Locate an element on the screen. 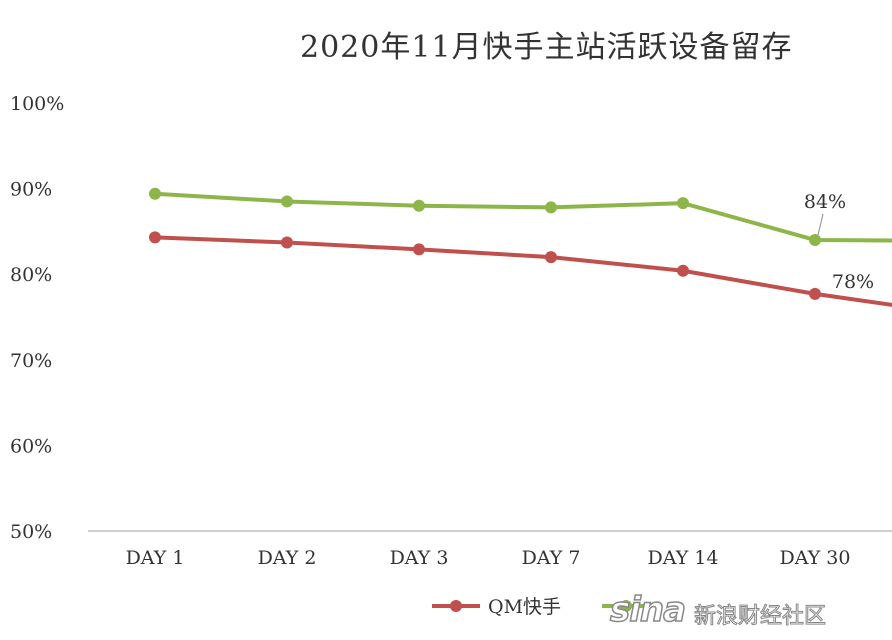 The width and height of the screenshot is (892, 640). x-axis: DAY 1 DAY 2 DAY 3 DAY 7 DAY 14 DAY 30 is located at coordinates (490, 549).